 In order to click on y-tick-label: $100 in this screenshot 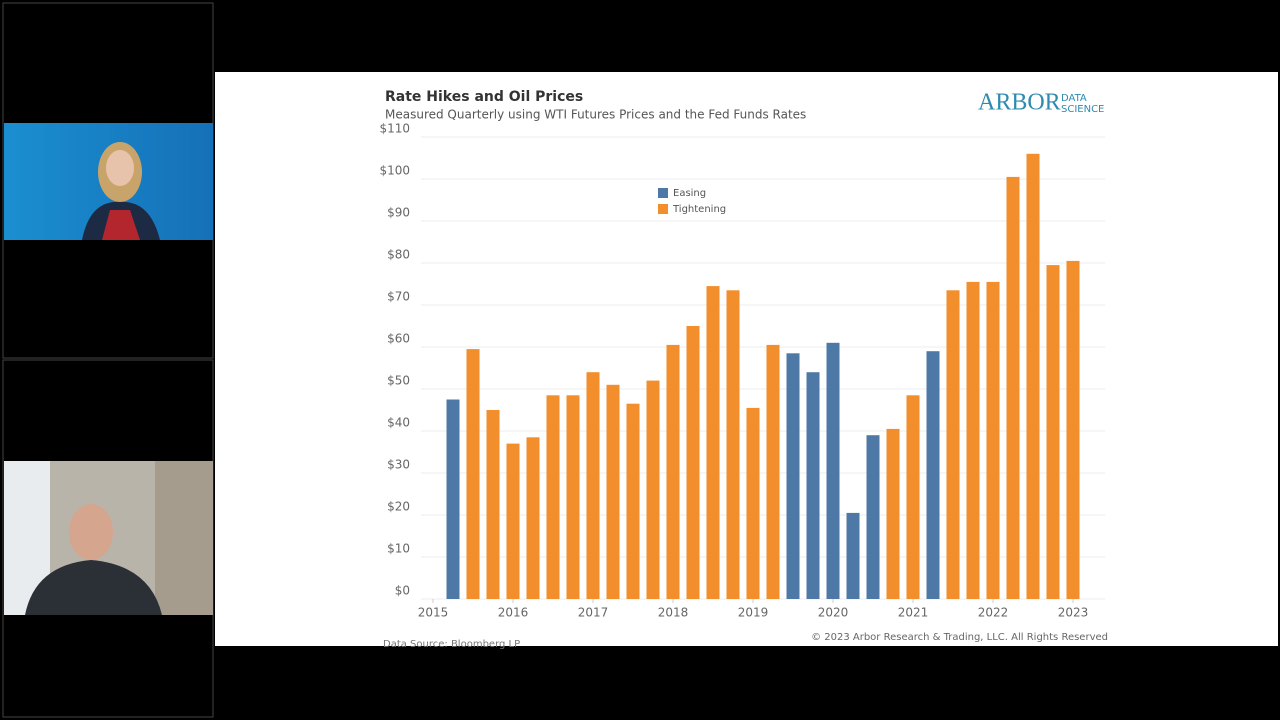, I will do `click(394, 171)`.